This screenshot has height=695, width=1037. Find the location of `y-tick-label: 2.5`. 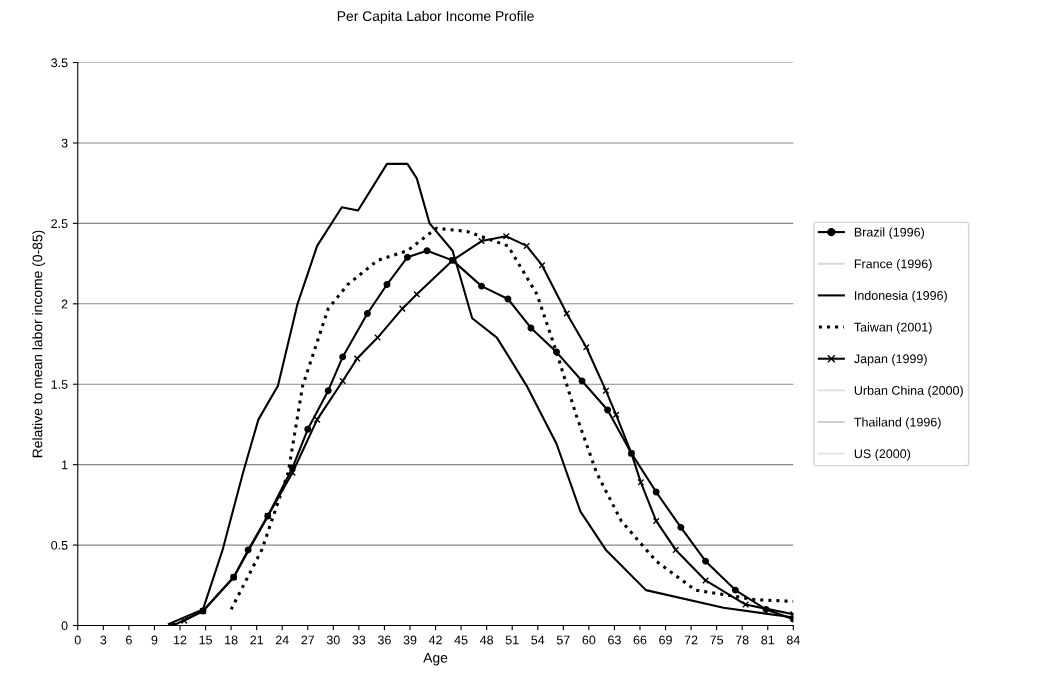

y-tick-label: 2.5 is located at coordinates (59, 224).